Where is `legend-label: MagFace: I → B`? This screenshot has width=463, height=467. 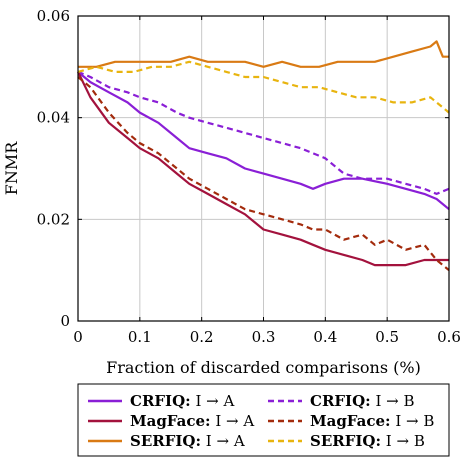
legend-label: MagFace: I → B is located at coordinates (372, 421).